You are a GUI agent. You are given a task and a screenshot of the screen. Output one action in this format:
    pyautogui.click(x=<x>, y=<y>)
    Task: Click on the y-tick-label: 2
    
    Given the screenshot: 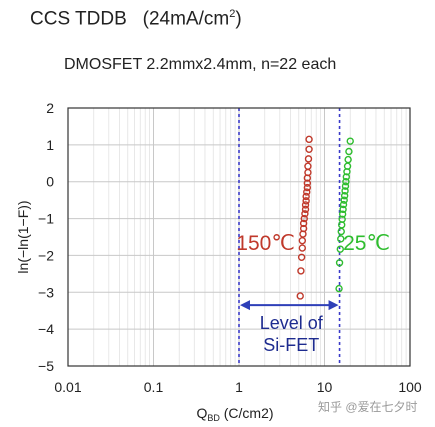 What is the action you would take?
    pyautogui.click(x=50, y=108)
    